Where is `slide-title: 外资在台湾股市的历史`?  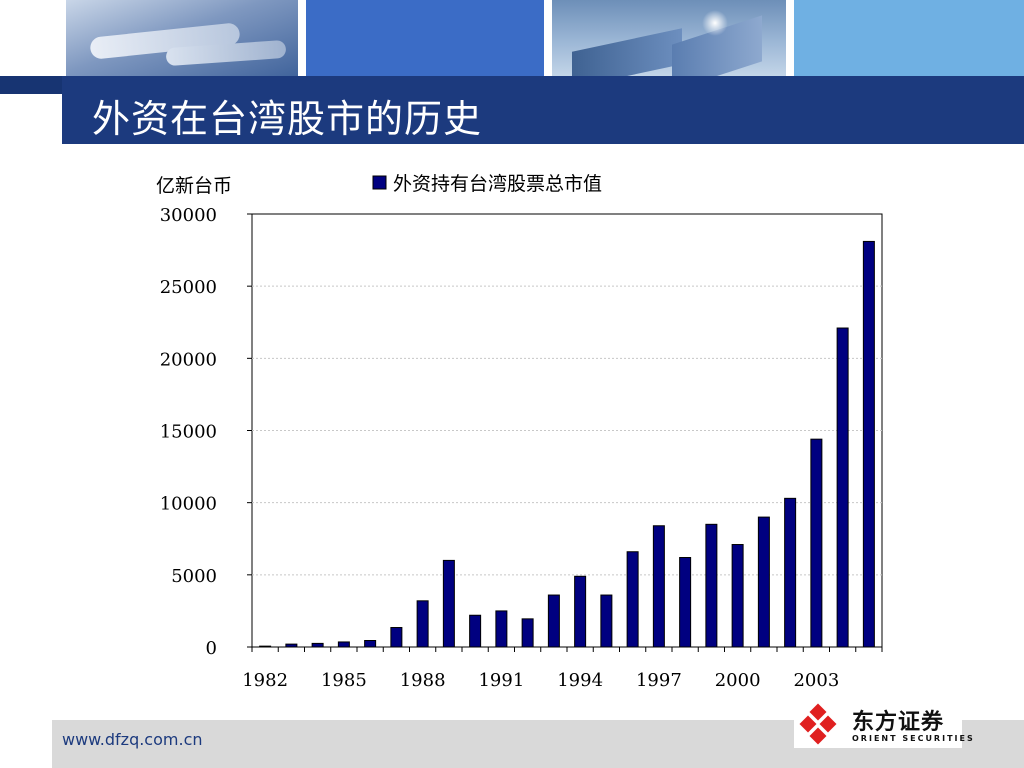
slide-title: 外资在台湾股市的历史 is located at coordinates (287, 119).